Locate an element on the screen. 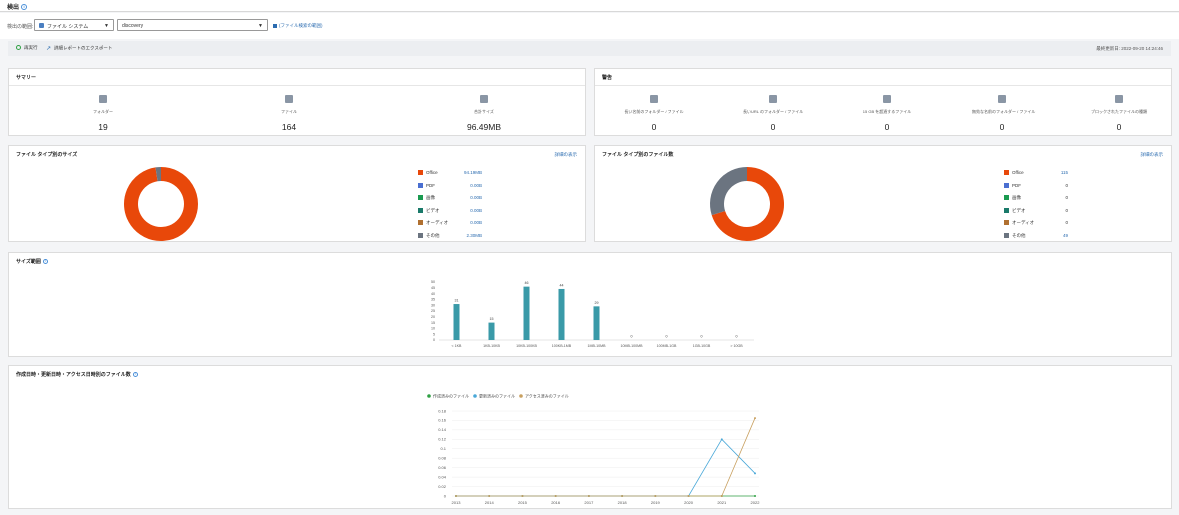 This screenshot has width=1179, height=515. path-select: discovery ▼ is located at coordinates (192, 25).